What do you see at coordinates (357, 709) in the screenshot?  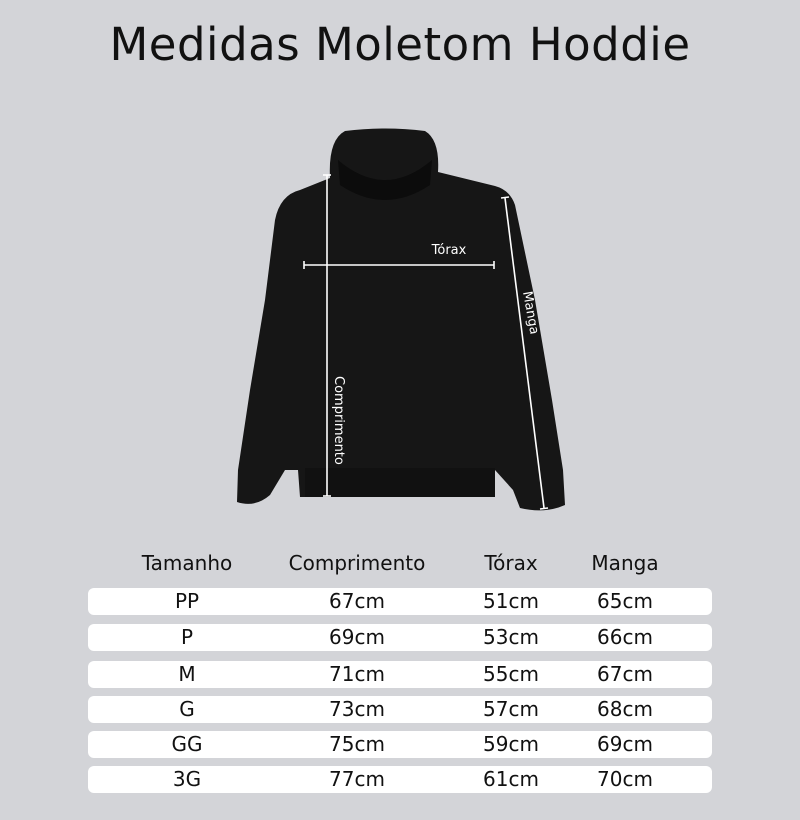 I see `cell-length: 73cm` at bounding box center [357, 709].